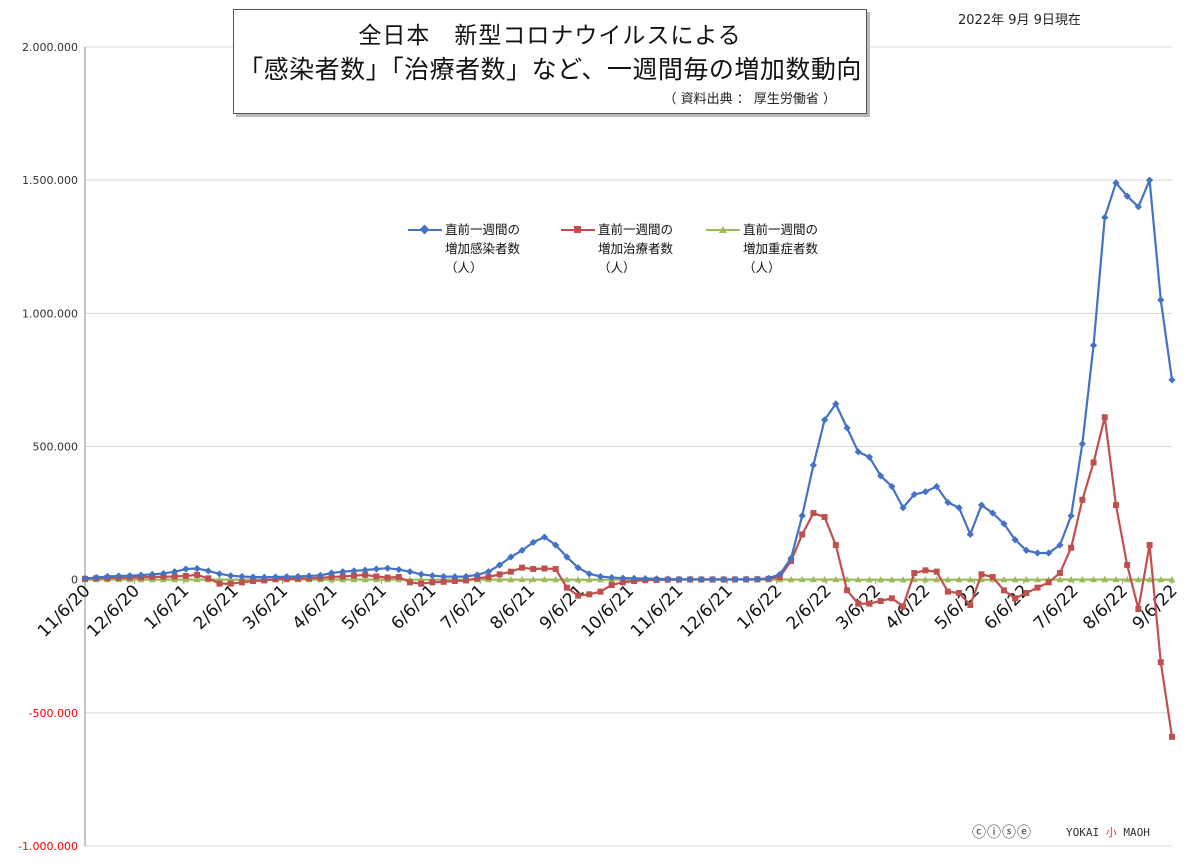 This screenshot has height=863, width=1200. Describe the element at coordinates (315, 607) in the screenshot. I see `x-tick-label: 4/6/21` at that location.